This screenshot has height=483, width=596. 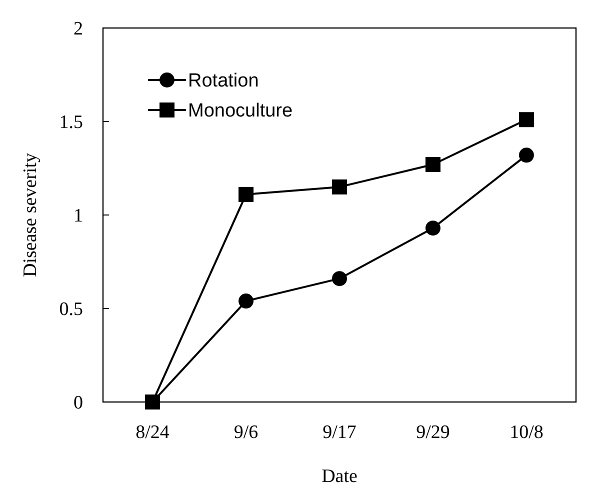 What do you see at coordinates (30, 214) in the screenshot?
I see `y-axis-title: Disease severity` at bounding box center [30, 214].